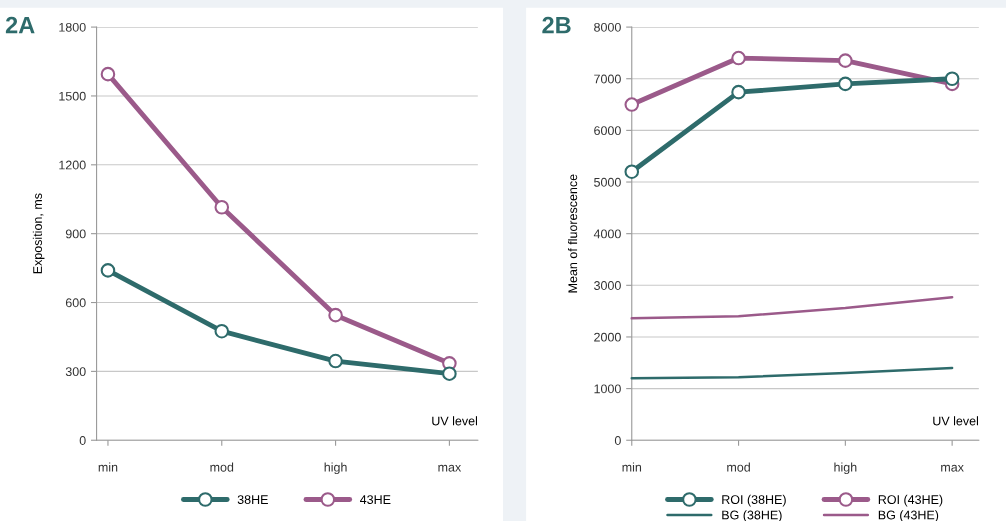  Describe the element at coordinates (607, 131) in the screenshot. I see `y-tick-label: 6000` at that location.